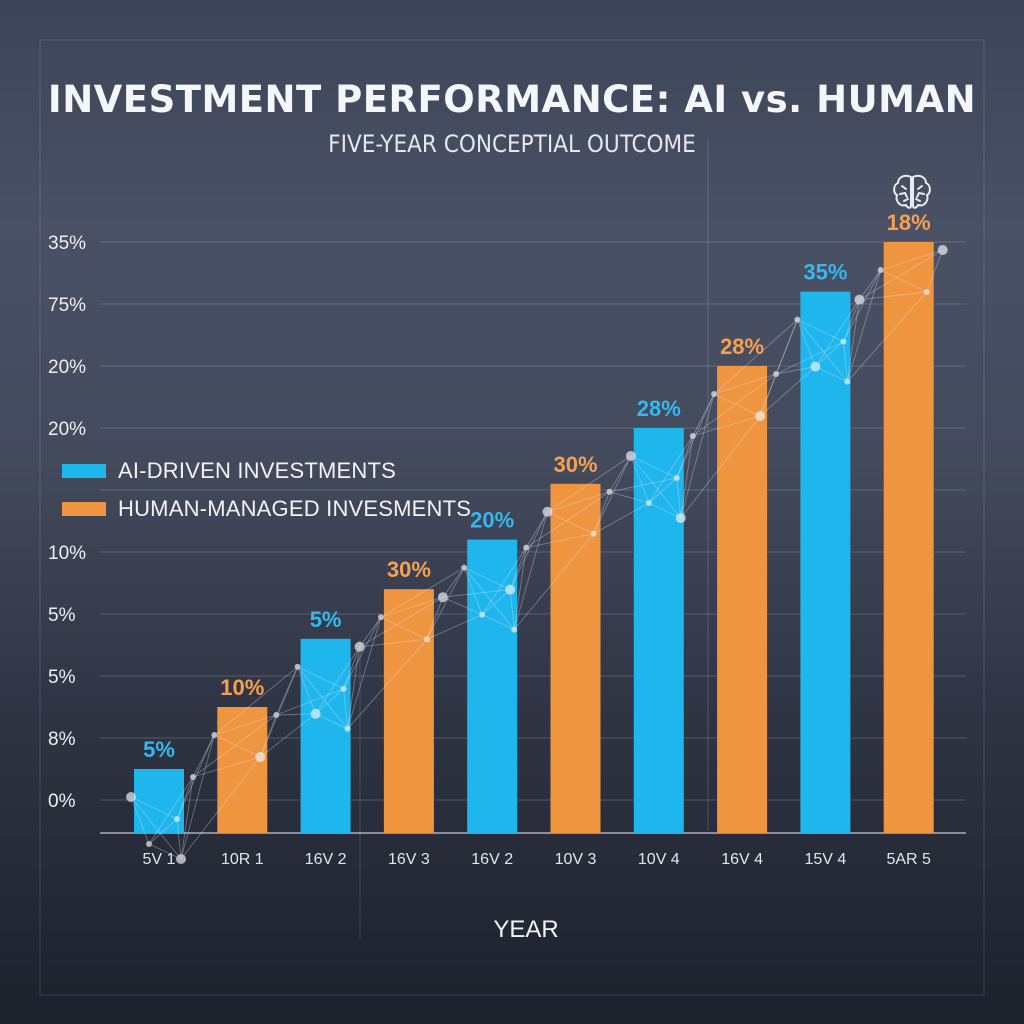  What do you see at coordinates (409, 569) in the screenshot?
I see `data-label-3: 30%` at bounding box center [409, 569].